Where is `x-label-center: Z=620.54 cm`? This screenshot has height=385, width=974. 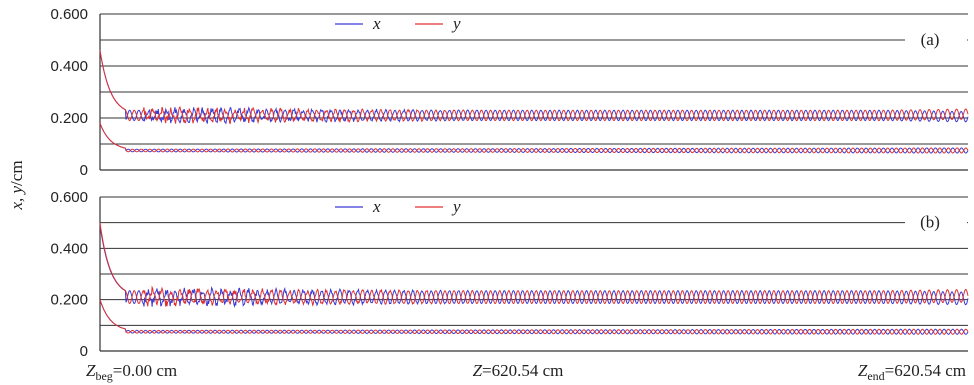
x-label-center: Z=620.54 cm is located at coordinates (518, 370).